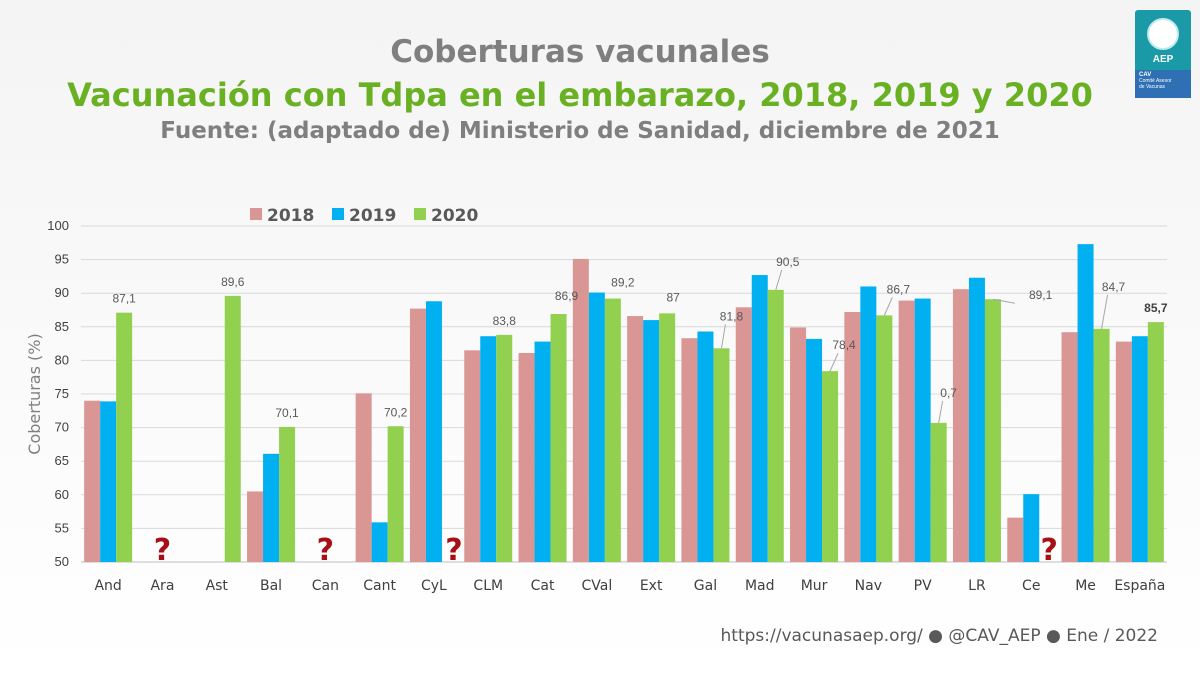  I want to click on y-tick-label: 75, so click(62, 393).